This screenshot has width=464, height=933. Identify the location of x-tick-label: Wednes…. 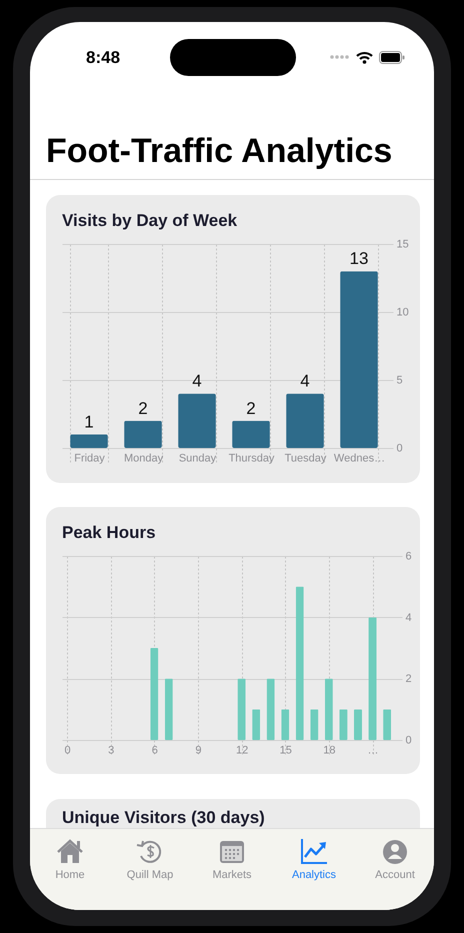
(360, 458).